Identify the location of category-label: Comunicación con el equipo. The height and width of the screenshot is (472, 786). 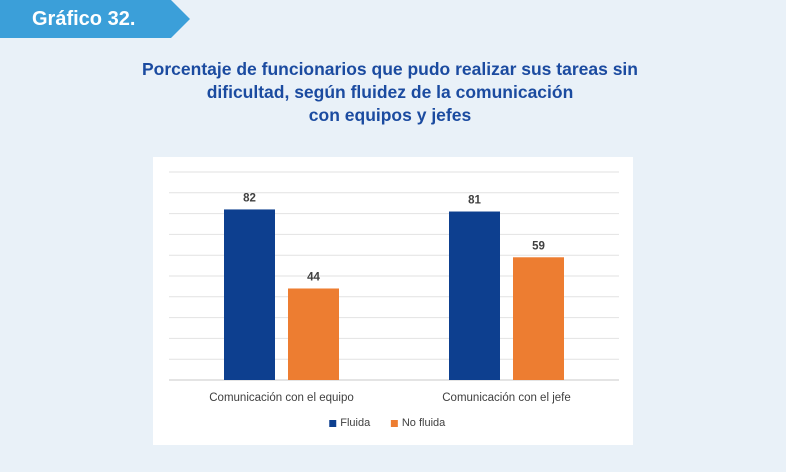
(281, 398).